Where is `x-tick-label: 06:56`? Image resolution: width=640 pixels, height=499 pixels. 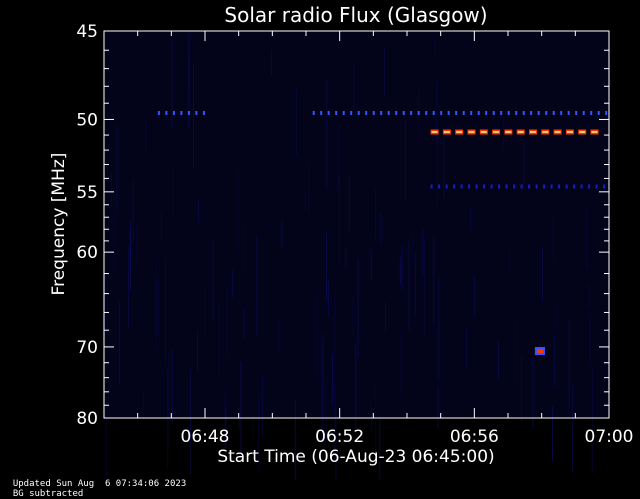 x-tick-label: 06:56 is located at coordinates (474, 437).